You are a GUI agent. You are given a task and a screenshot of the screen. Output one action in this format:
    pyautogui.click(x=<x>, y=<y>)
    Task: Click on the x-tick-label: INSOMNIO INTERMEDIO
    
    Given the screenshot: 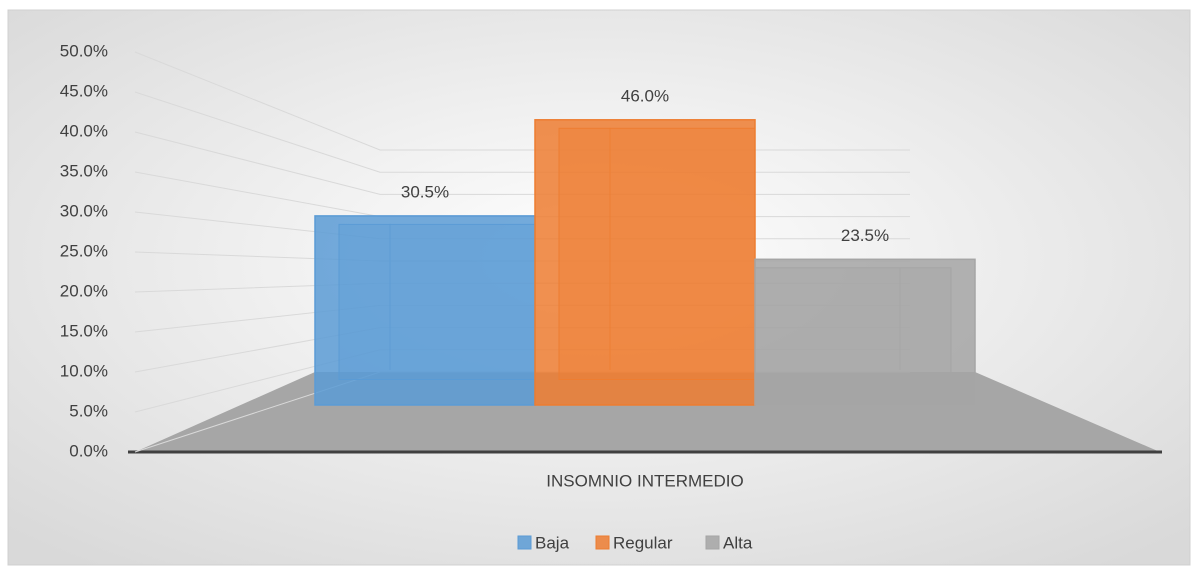 What is the action you would take?
    pyautogui.click(x=644, y=480)
    